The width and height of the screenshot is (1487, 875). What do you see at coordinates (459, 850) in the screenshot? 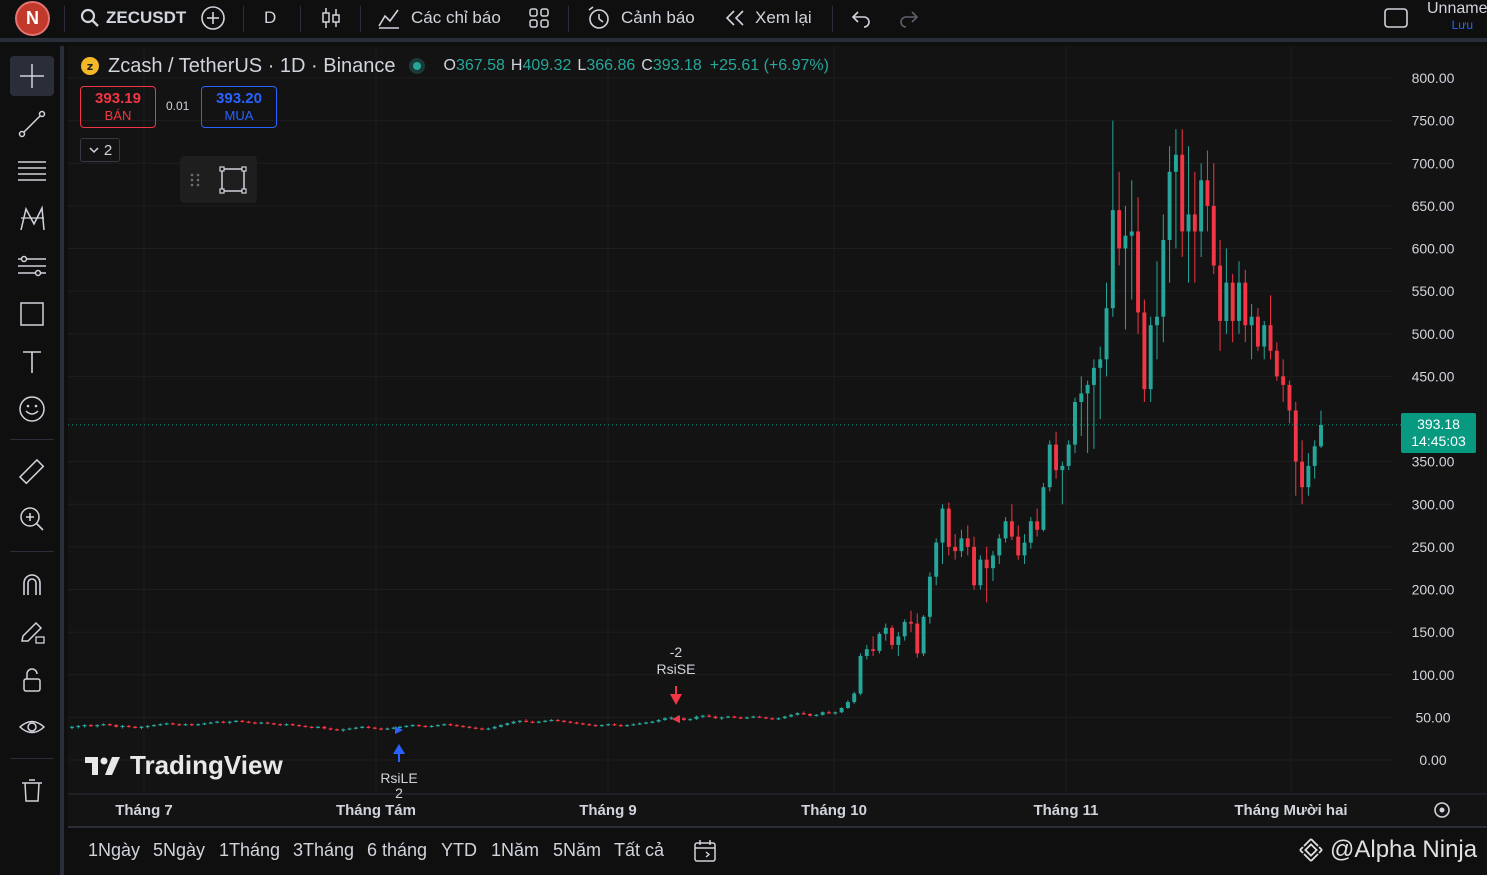
I see `range-button-5: YTD` at bounding box center [459, 850].